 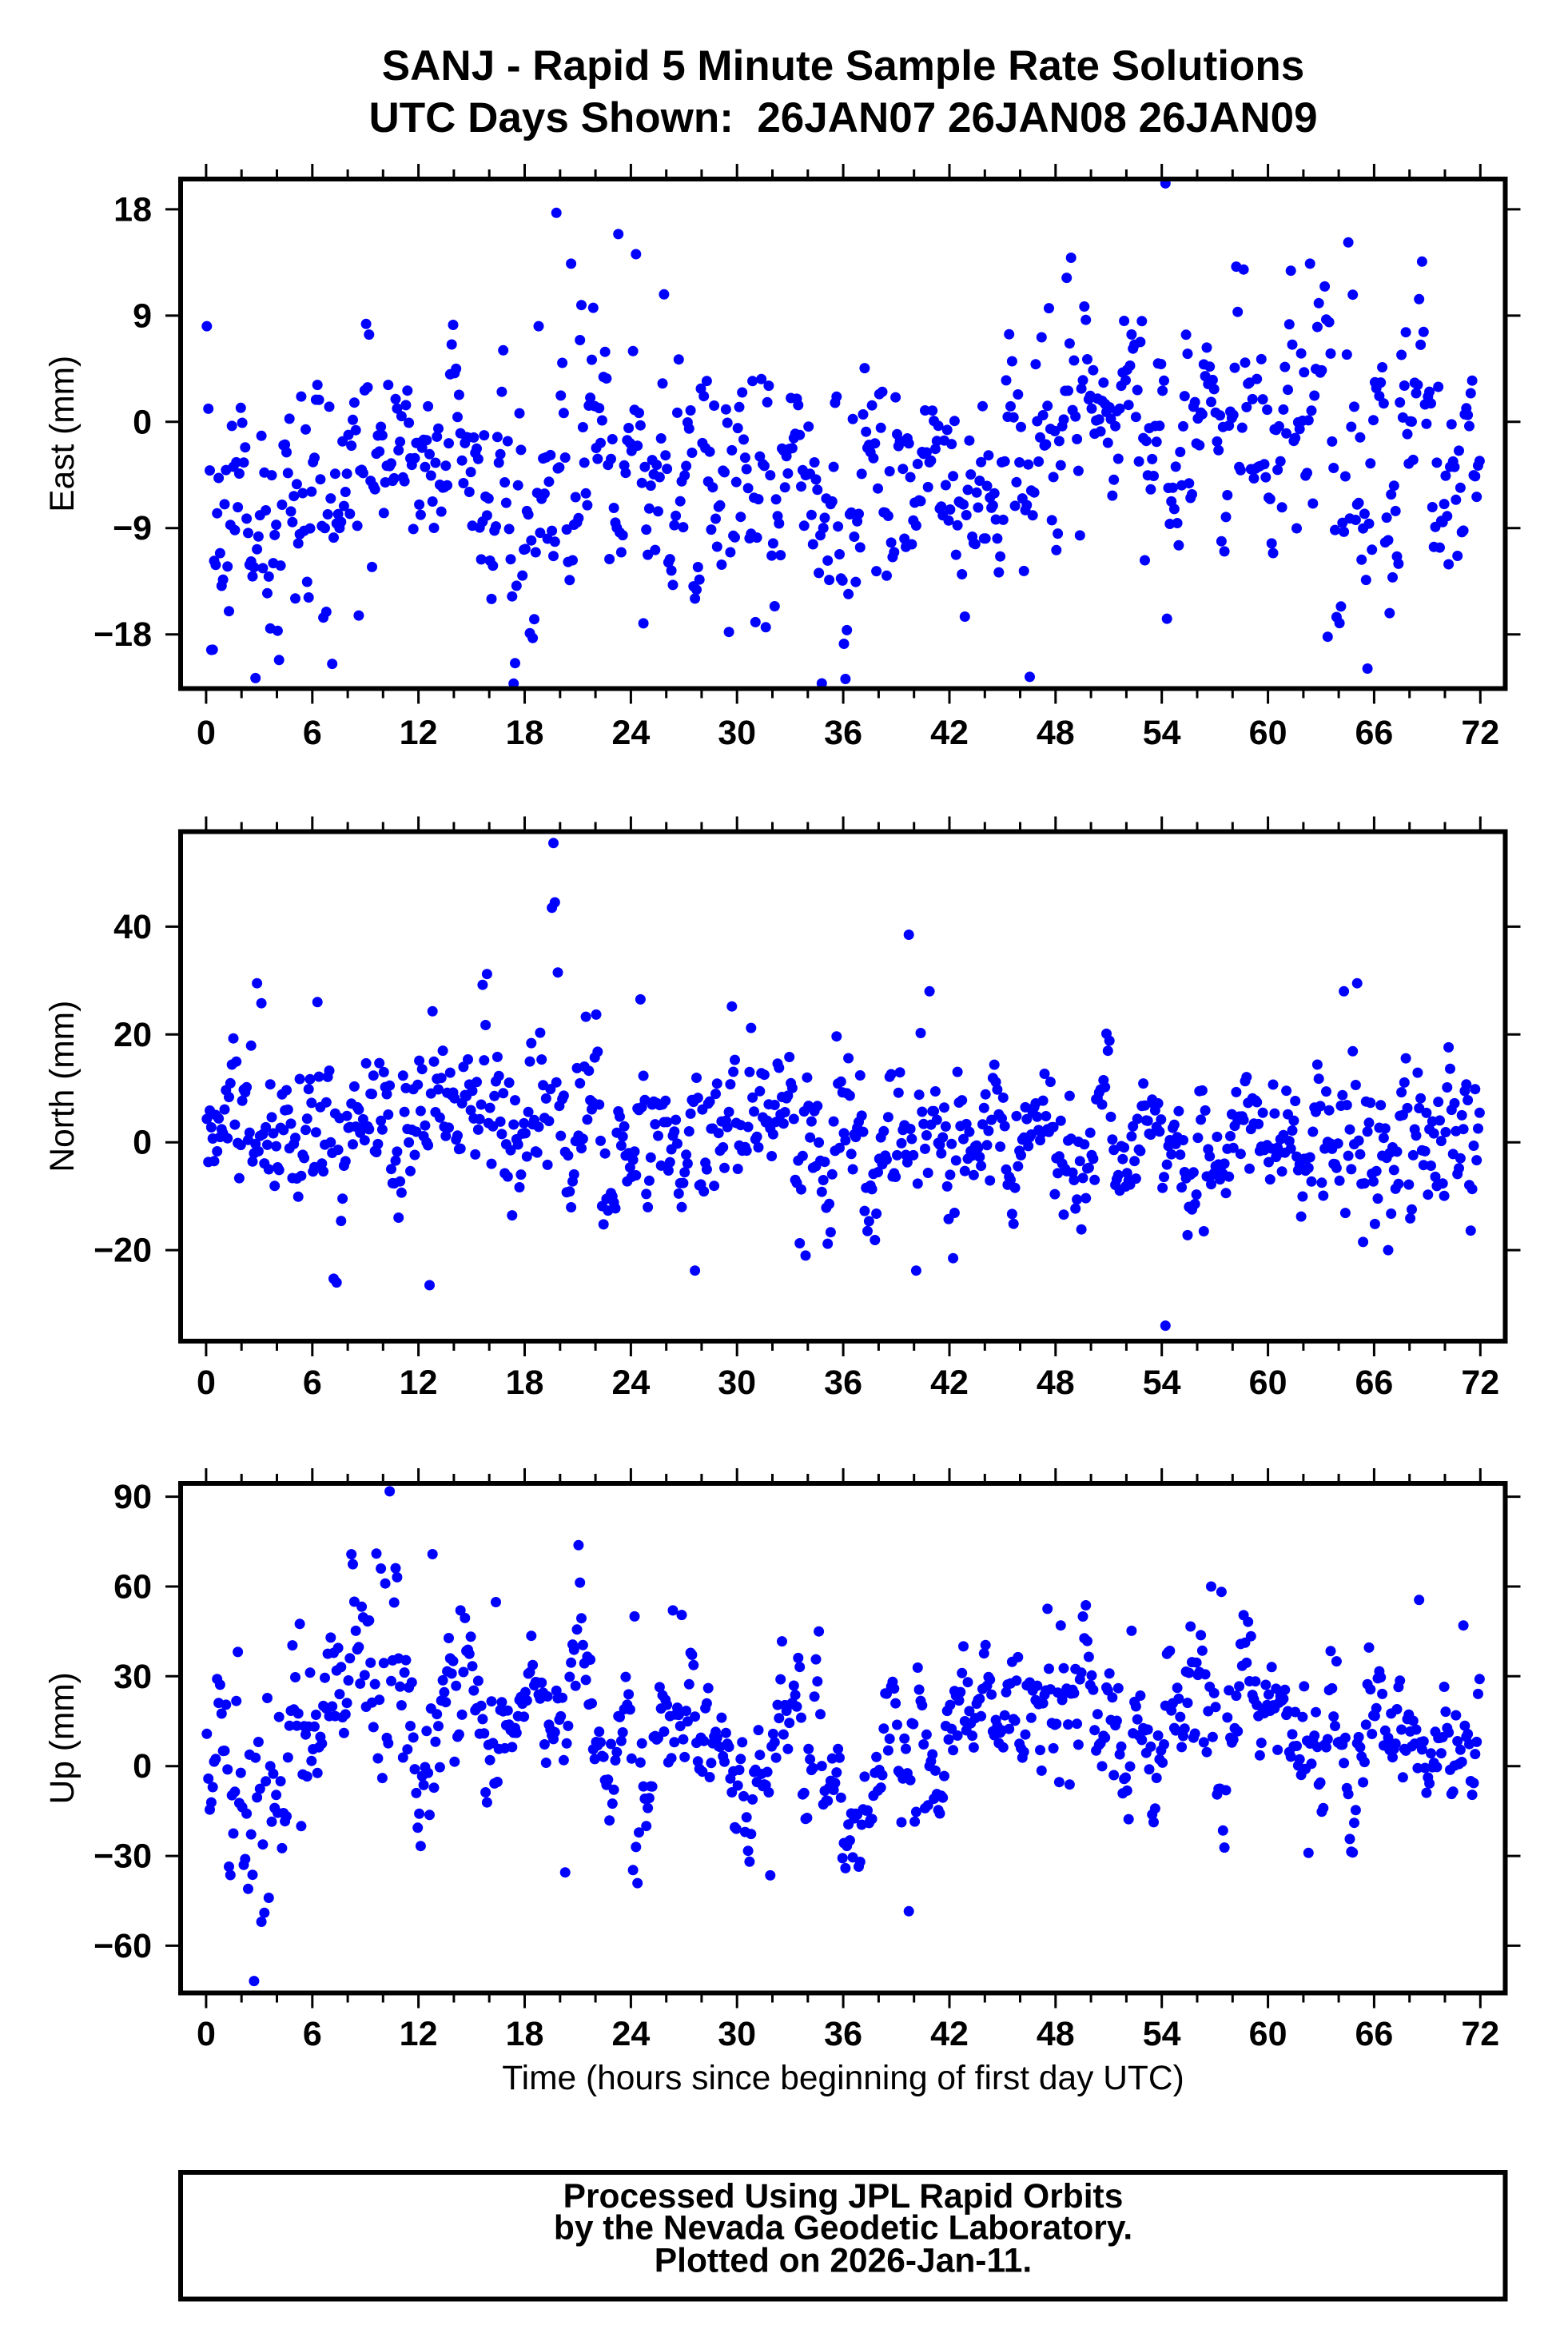 I want to click on svg-text: Up (mm), so click(x=63, y=1738).